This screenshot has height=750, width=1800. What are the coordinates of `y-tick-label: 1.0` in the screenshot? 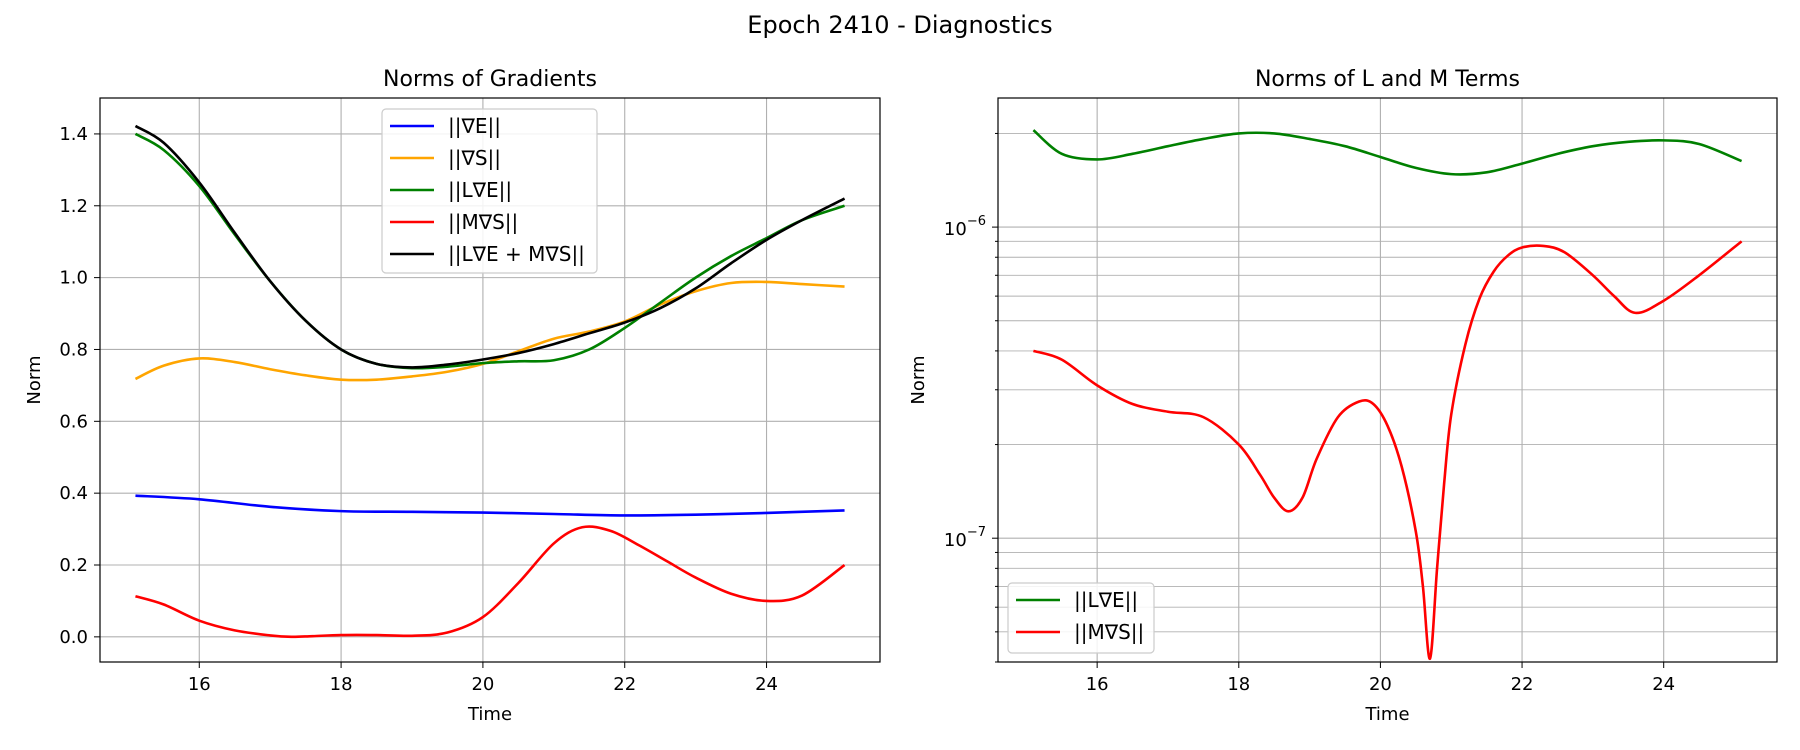 It's located at (73, 278).